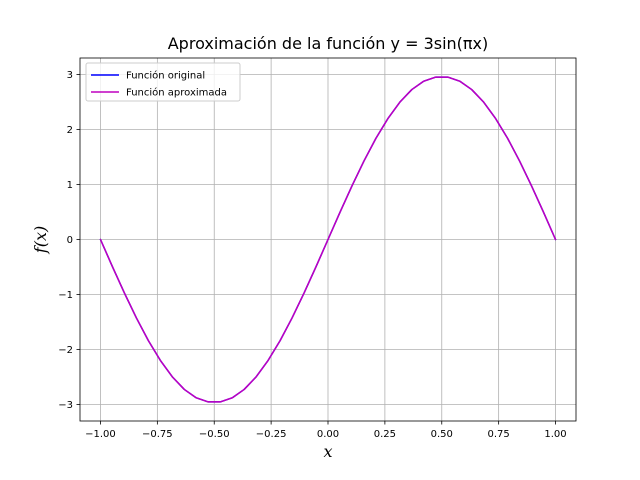 This screenshot has width=640, height=480. Describe the element at coordinates (70, 185) in the screenshot. I see `y-tick-label: 1` at that location.